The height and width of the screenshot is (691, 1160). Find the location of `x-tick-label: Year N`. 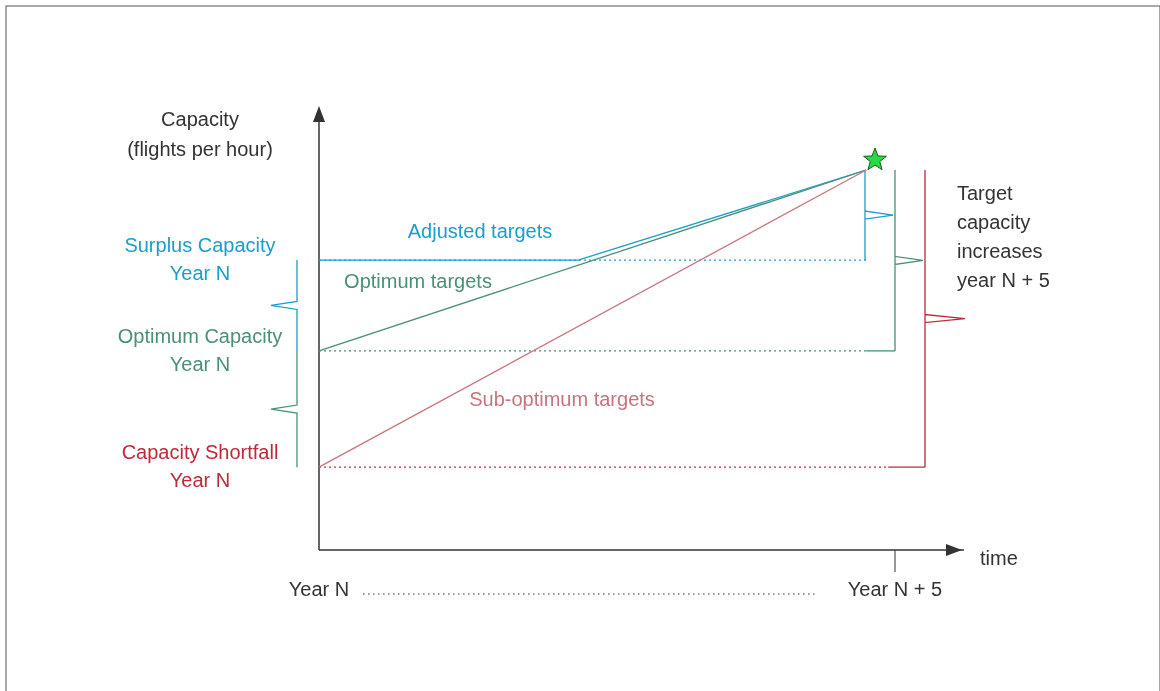

x-tick-label: Year N is located at coordinates (319, 589).